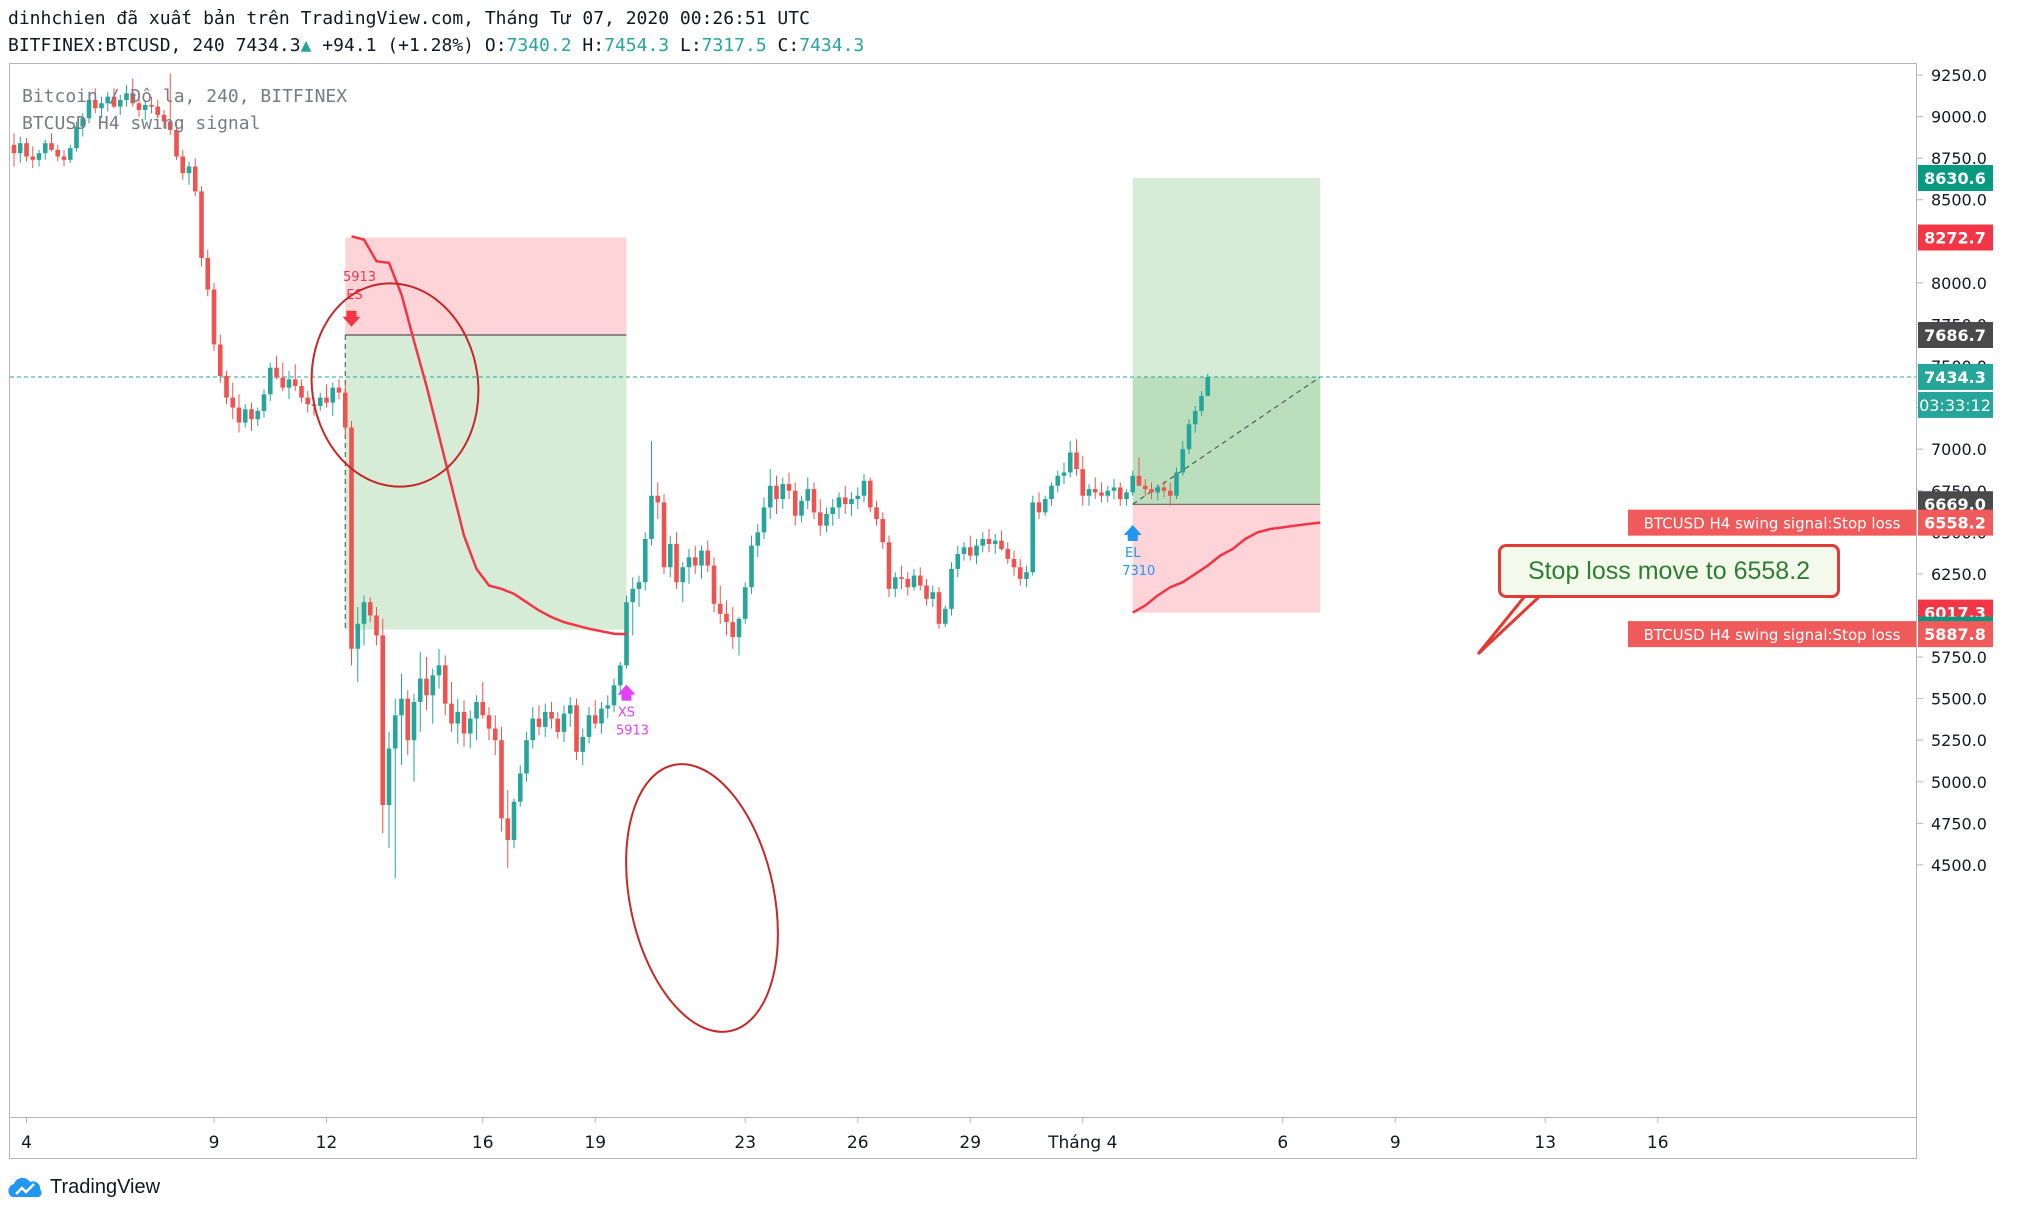 The width and height of the screenshot is (2023, 1217). I want to click on date-axis-label: 9, so click(214, 1143).